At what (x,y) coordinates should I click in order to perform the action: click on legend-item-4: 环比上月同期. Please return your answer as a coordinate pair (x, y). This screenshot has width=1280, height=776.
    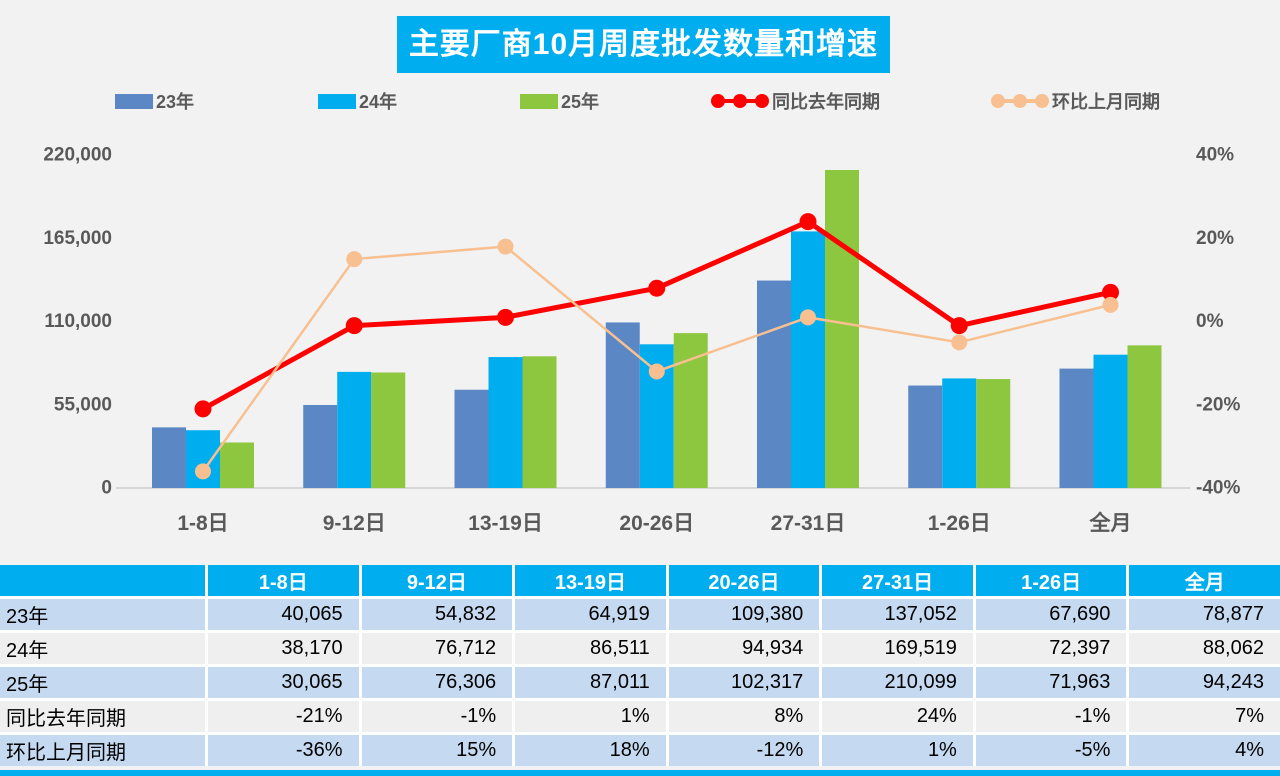
    Looking at the image, I should click on (1075, 101).